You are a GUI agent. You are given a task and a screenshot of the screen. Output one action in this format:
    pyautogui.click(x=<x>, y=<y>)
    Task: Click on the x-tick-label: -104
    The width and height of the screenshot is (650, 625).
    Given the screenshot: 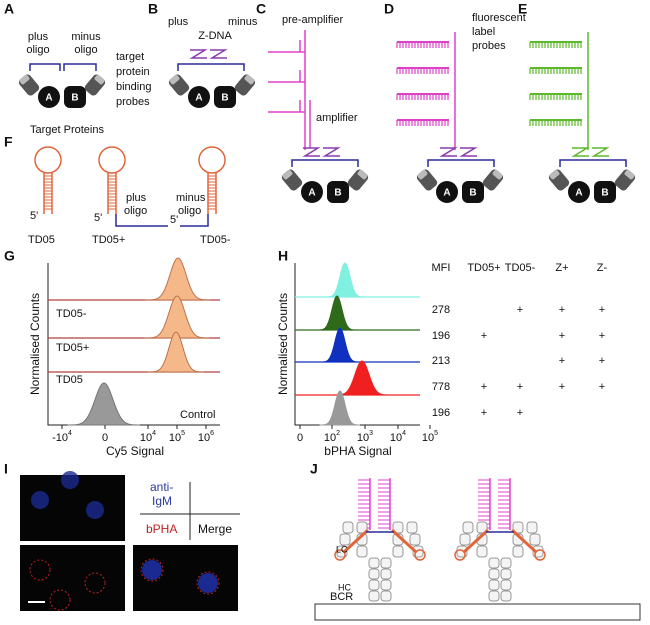 What is the action you would take?
    pyautogui.click(x=62, y=437)
    